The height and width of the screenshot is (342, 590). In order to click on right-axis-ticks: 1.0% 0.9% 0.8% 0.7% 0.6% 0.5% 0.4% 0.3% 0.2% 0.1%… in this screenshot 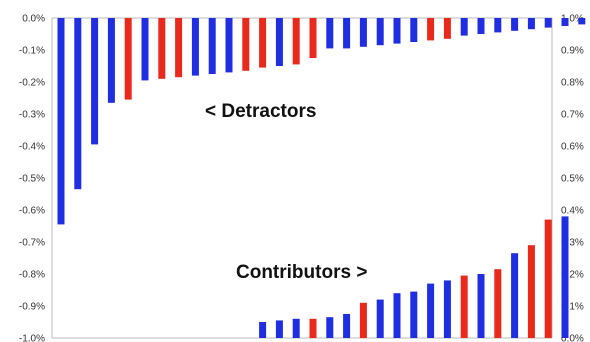, I will do `click(572, 178)`.